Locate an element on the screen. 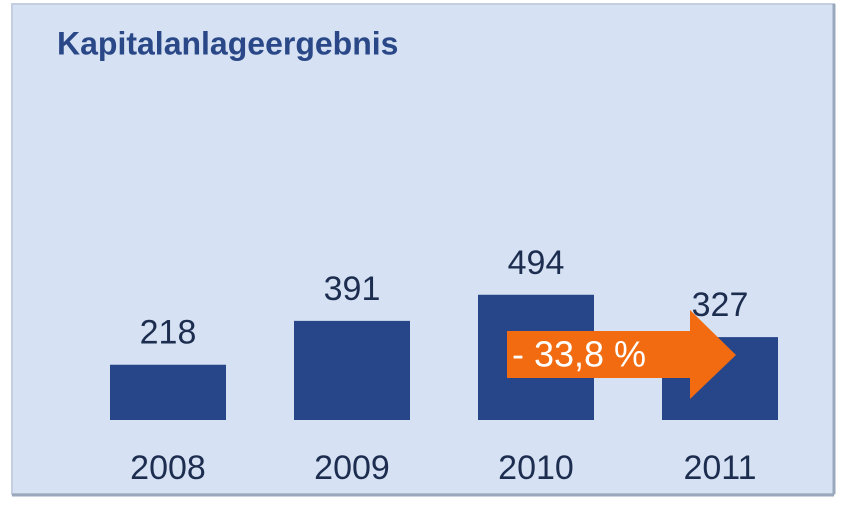  annotation-arrow: - 33,8 % is located at coordinates (621, 354).